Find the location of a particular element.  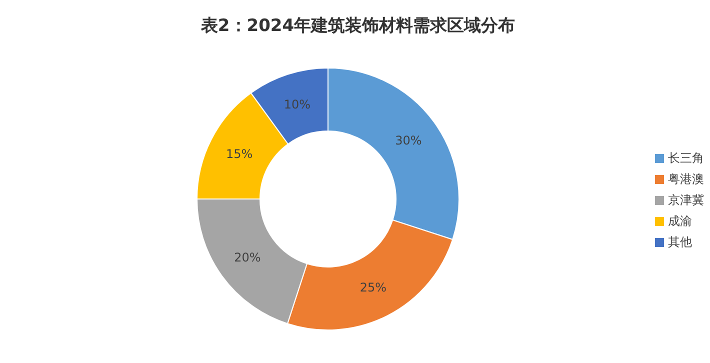

data-label: 30% is located at coordinates (408, 141).